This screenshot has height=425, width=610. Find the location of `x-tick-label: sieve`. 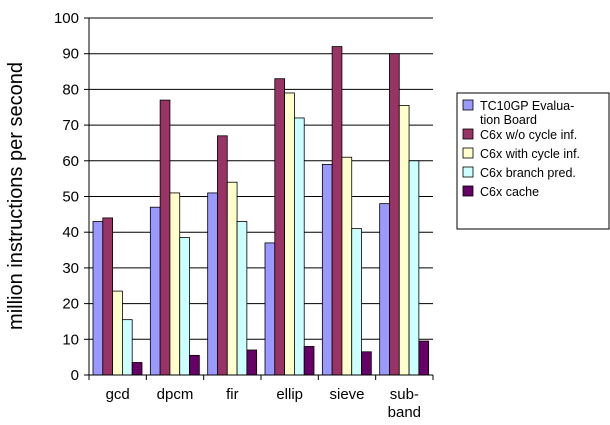

x-tick-label: sieve is located at coordinates (346, 394).